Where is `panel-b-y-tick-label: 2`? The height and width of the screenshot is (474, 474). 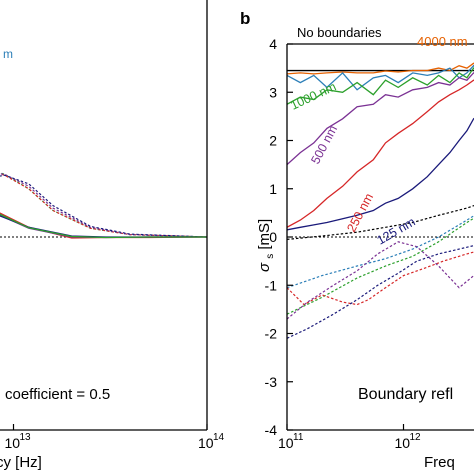
panel-b-y-tick-label: 2 is located at coordinates (273, 141).